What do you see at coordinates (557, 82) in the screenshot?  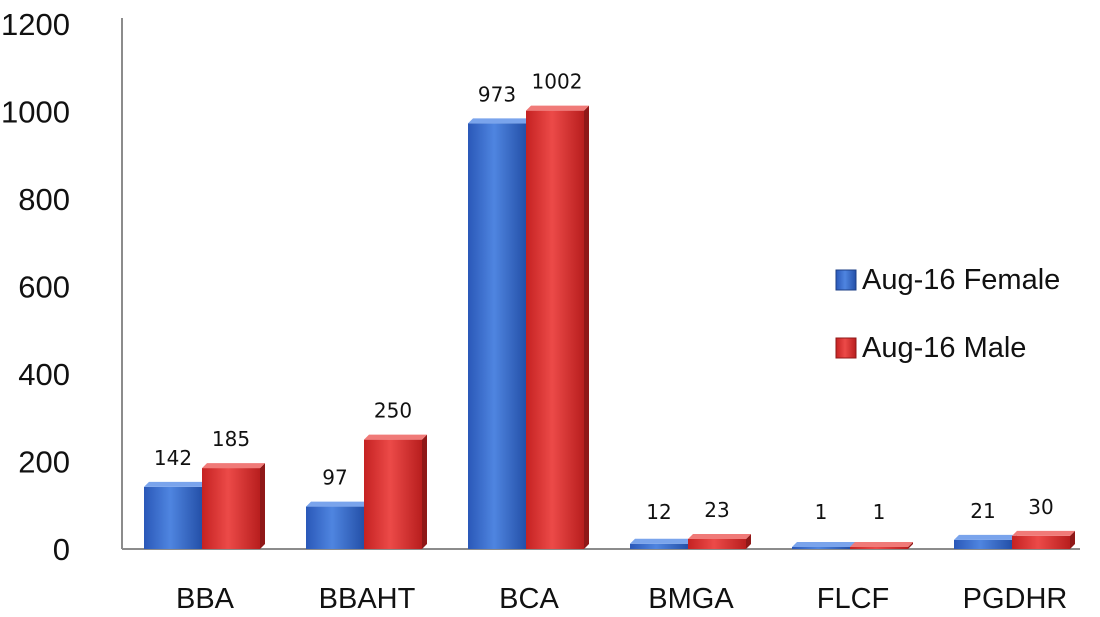 I see `data-label: 1002` at bounding box center [557, 82].